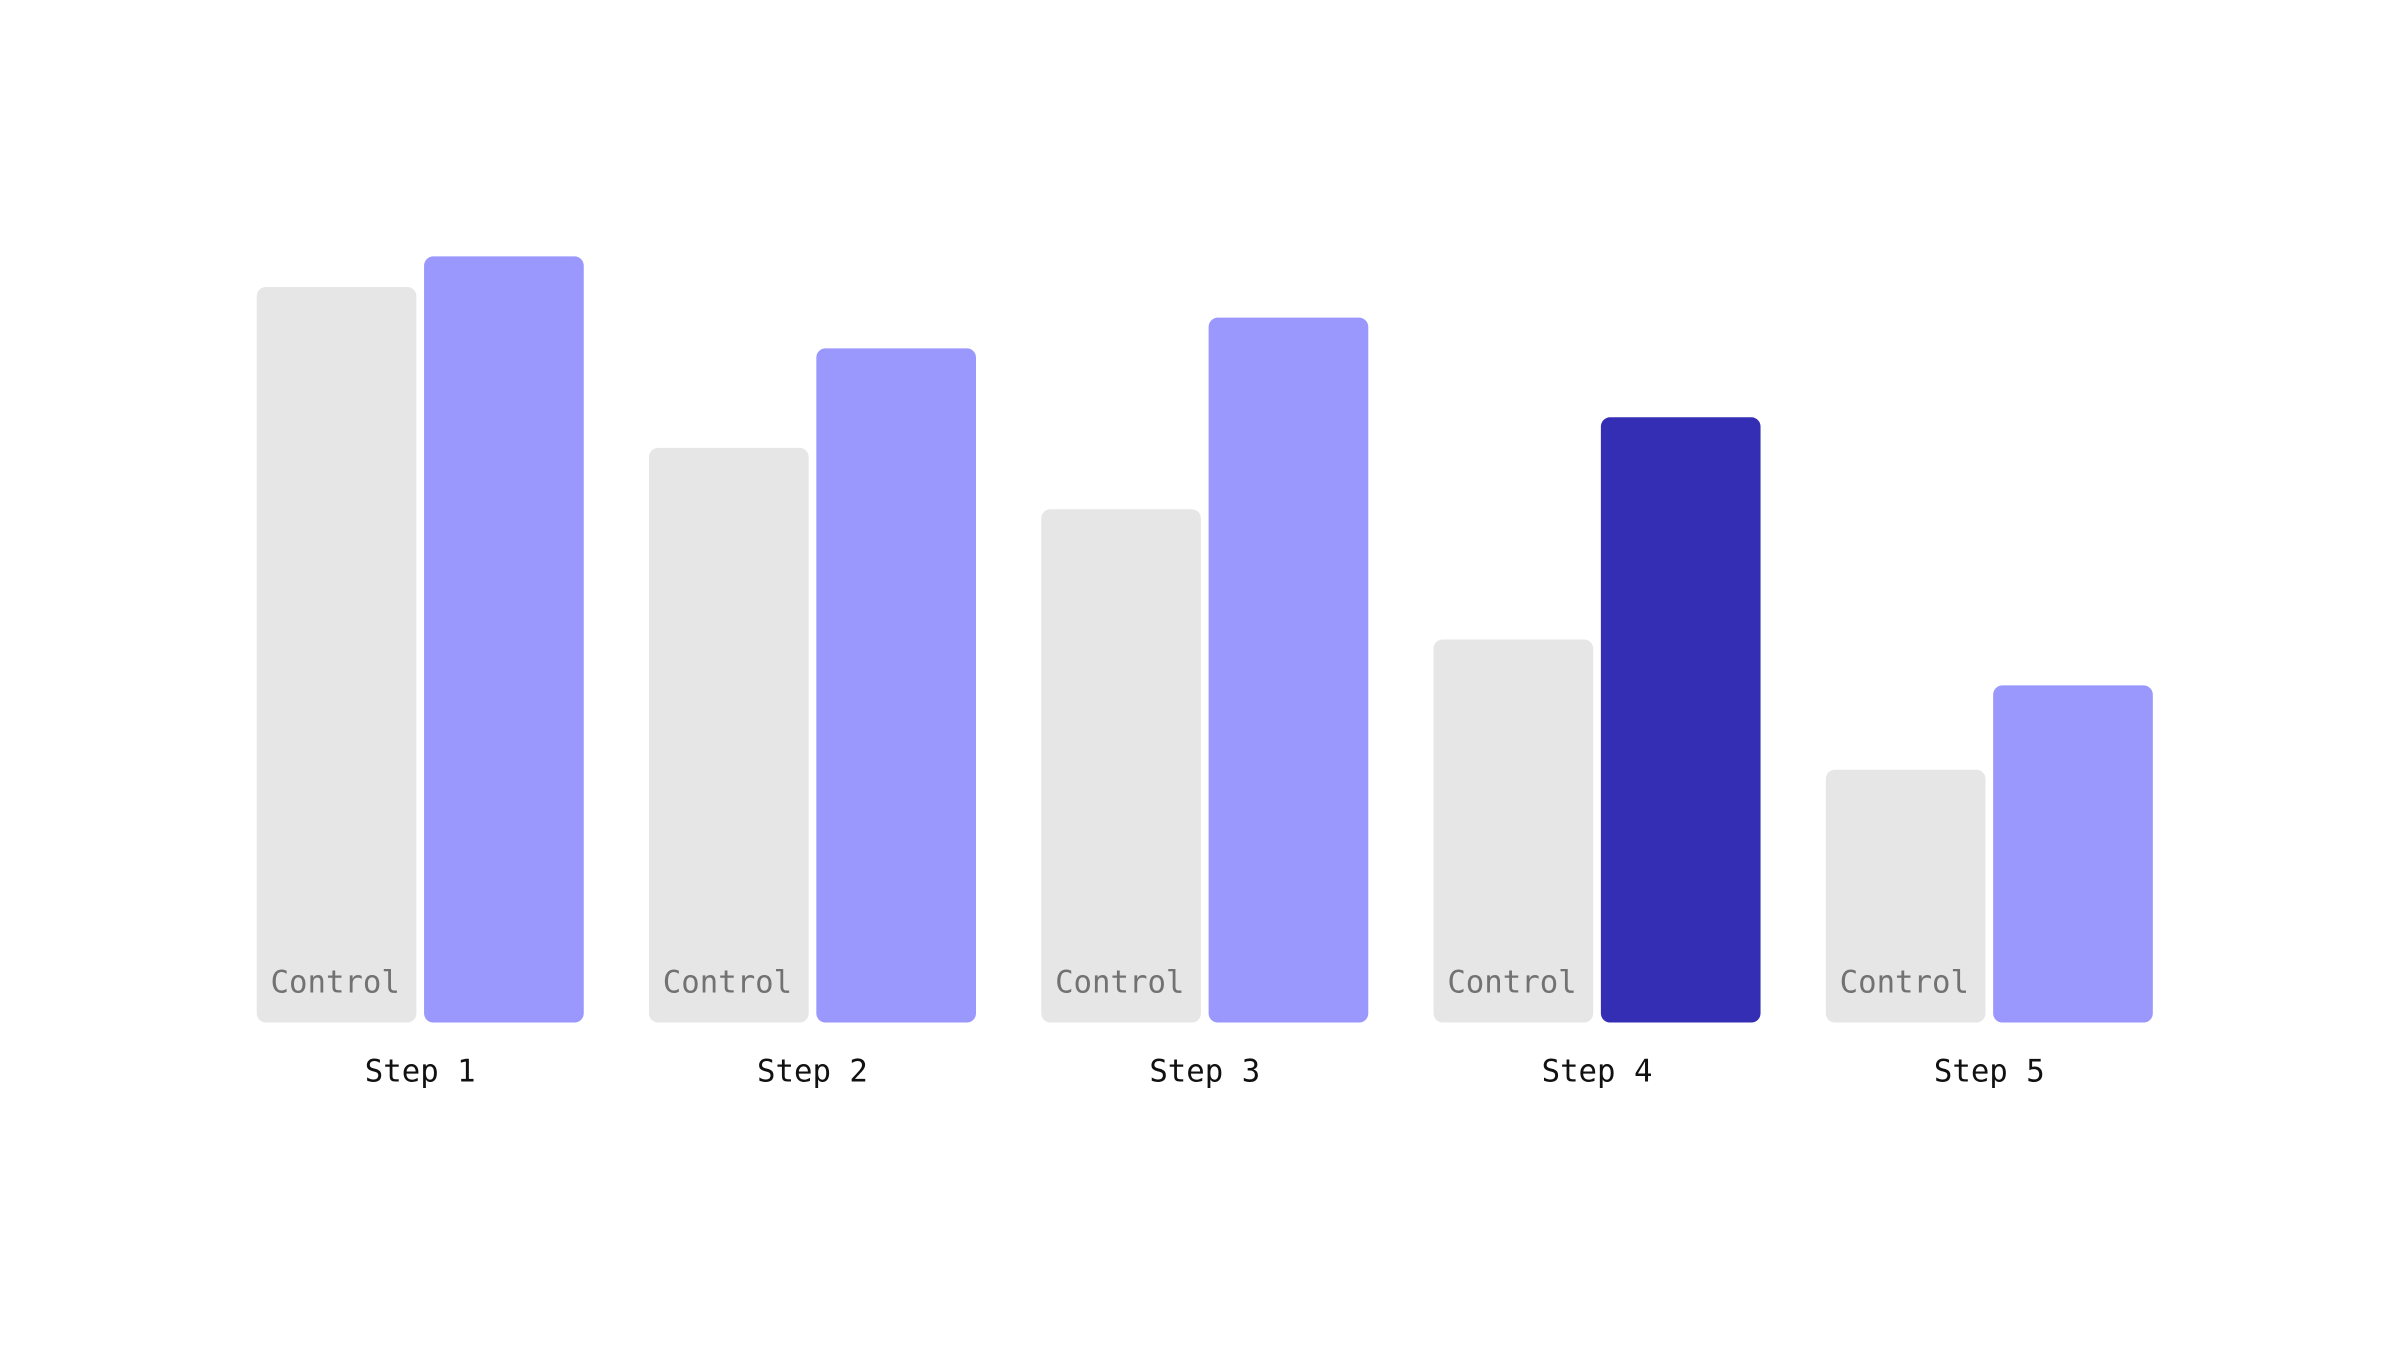  I want to click on x-tick-label: Step 3, so click(1204, 1072).